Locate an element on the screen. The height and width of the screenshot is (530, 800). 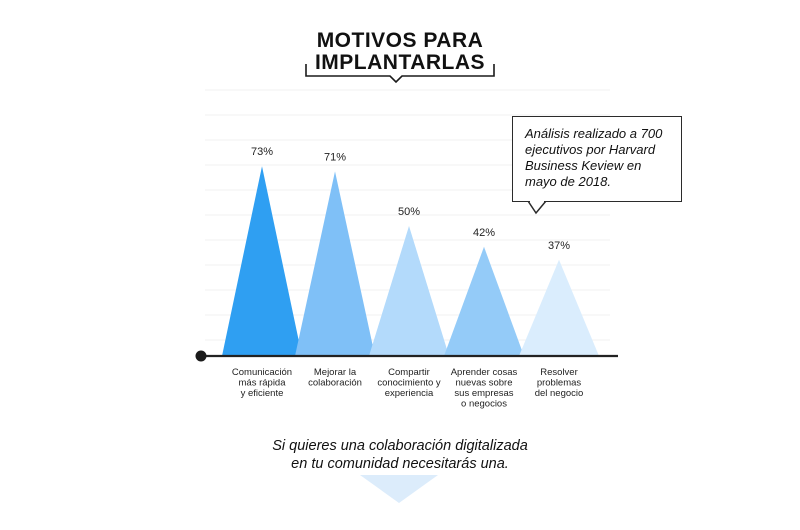
category-label: experiencia is located at coordinates (409, 393).